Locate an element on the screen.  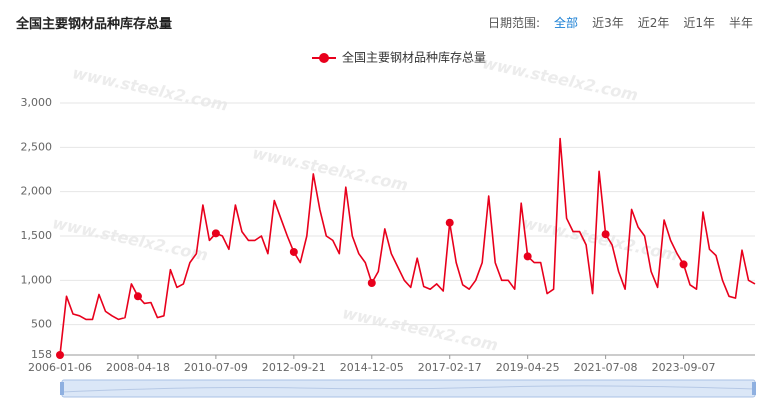
range-button: 近1年 is located at coordinates (699, 23).